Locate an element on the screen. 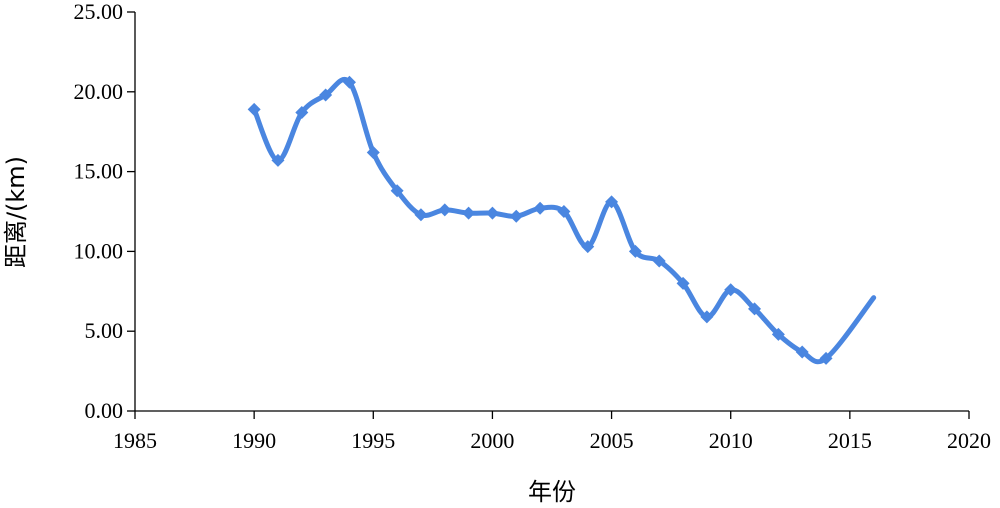  x-tick-label: 1995 is located at coordinates (373, 440).